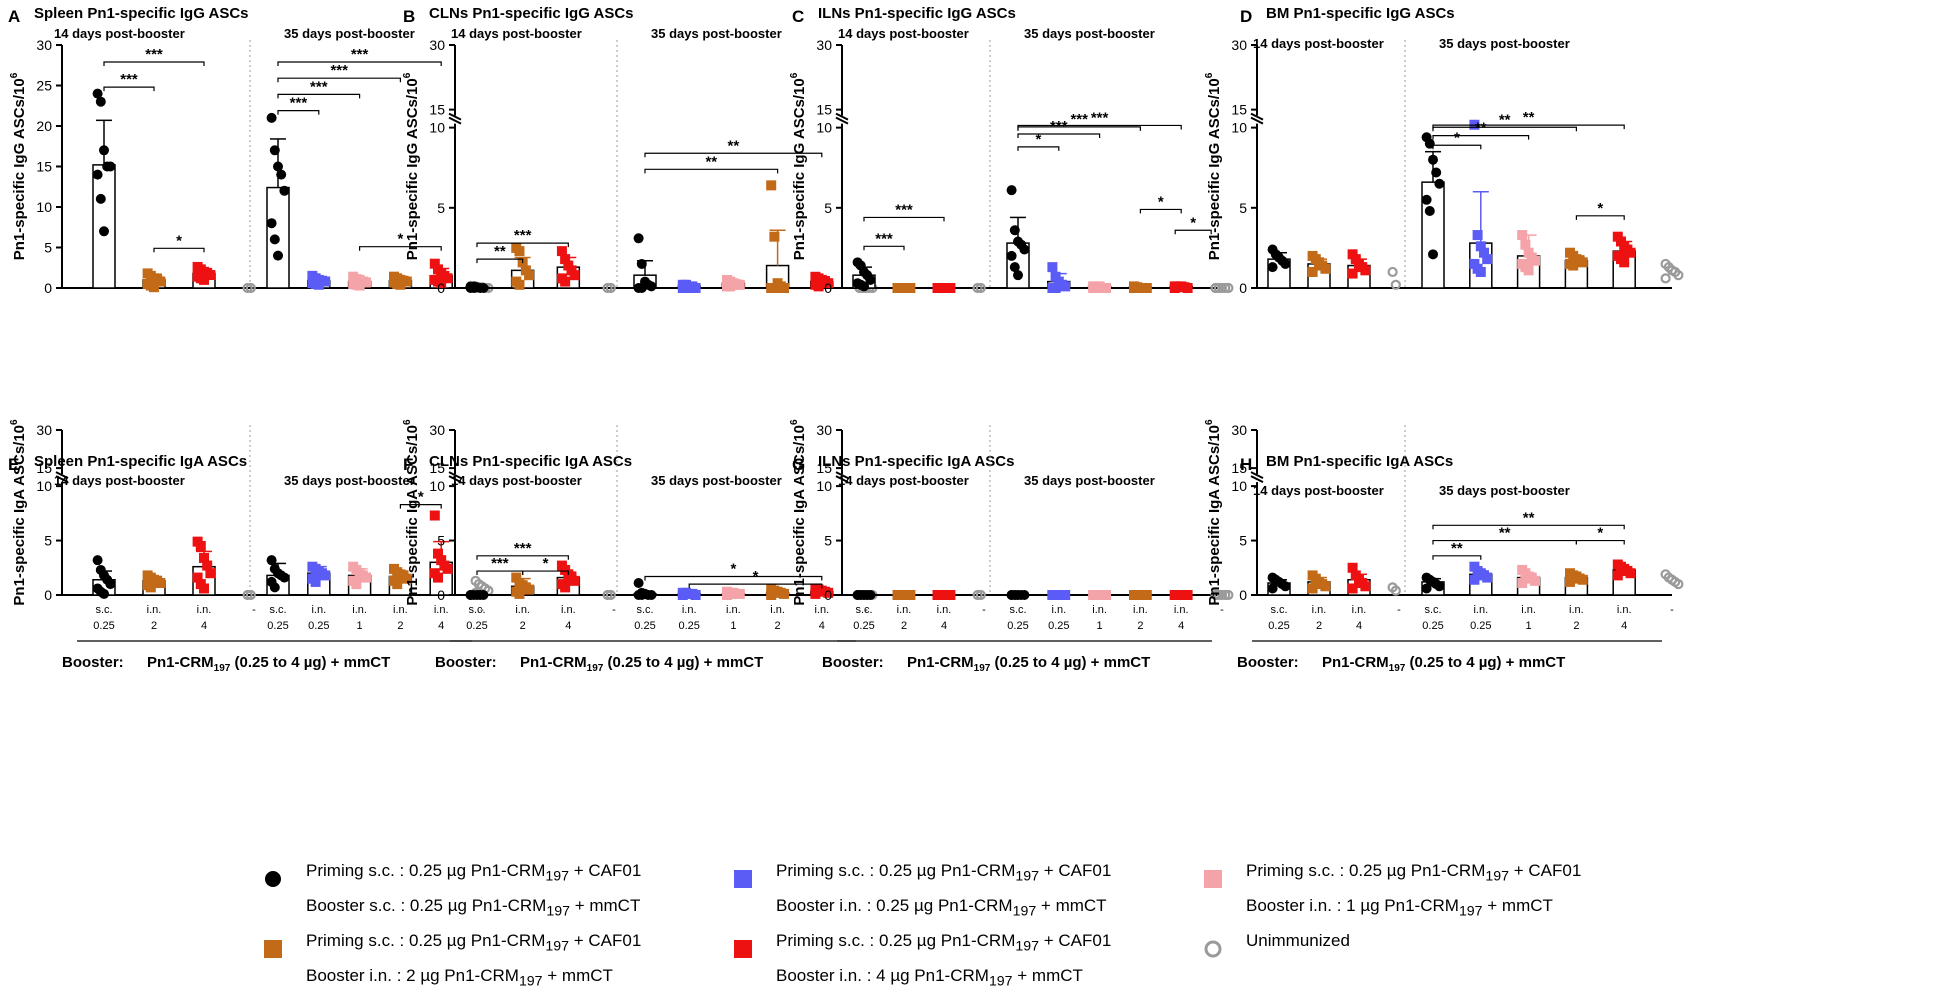  I want to click on legend-line1-sub: 197, so click(1027, 876).